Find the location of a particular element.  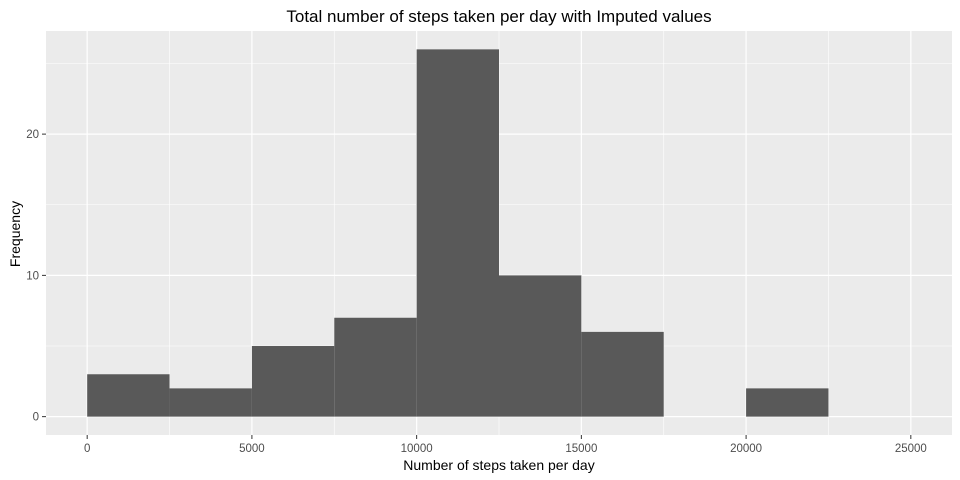

y-tick-label: 20 is located at coordinates (32, 135).